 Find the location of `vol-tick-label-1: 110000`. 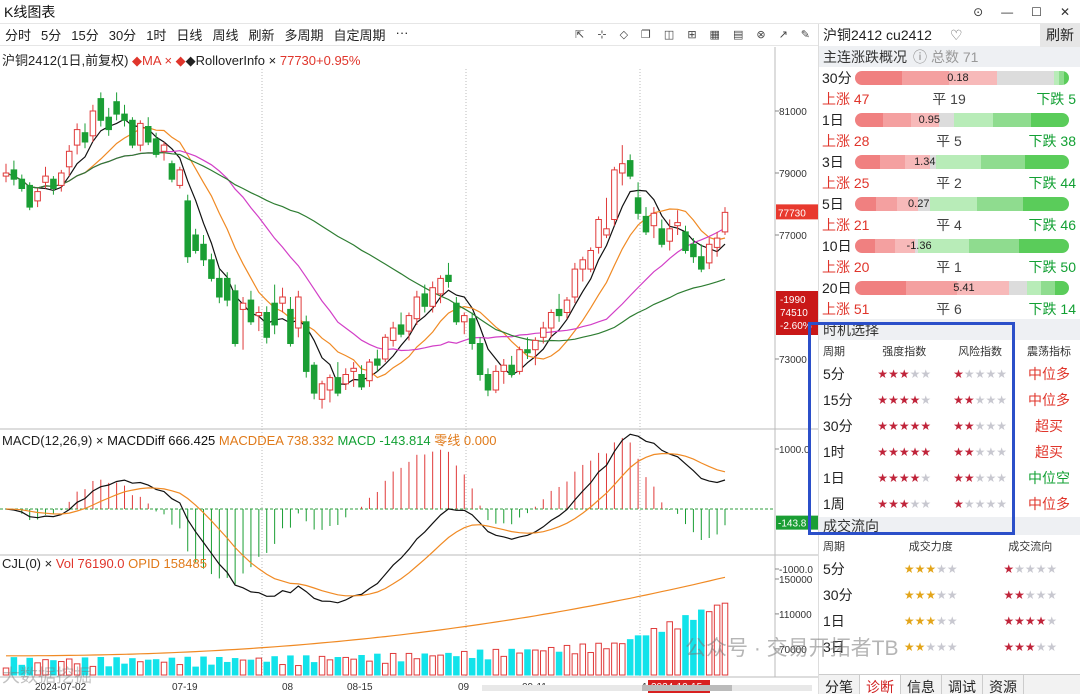

vol-tick-label-1: 110000 is located at coordinates (795, 615).